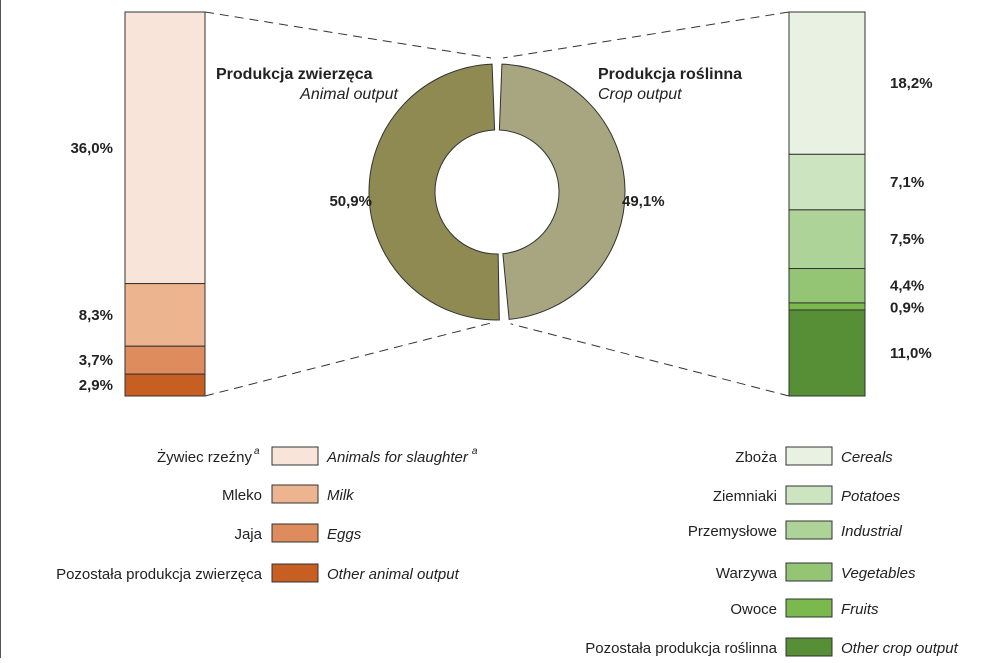 This screenshot has height=663, width=989. Describe the element at coordinates (871, 496) in the screenshot. I see `legend-label-en: Potatoes` at that location.